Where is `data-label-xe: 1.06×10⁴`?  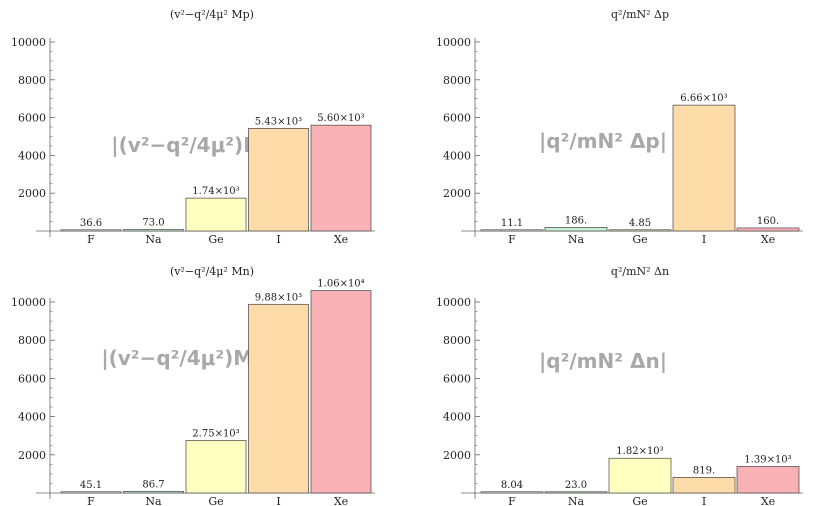 data-label-xe: 1.06×10⁴ is located at coordinates (340, 284).